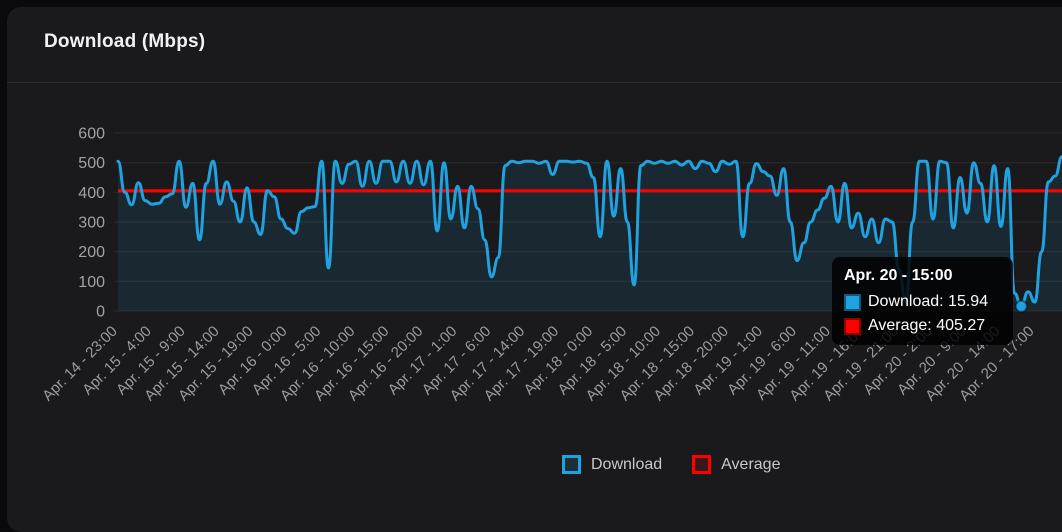 The width and height of the screenshot is (1062, 532). What do you see at coordinates (100, 312) in the screenshot?
I see `svg-text: 0` at bounding box center [100, 312].